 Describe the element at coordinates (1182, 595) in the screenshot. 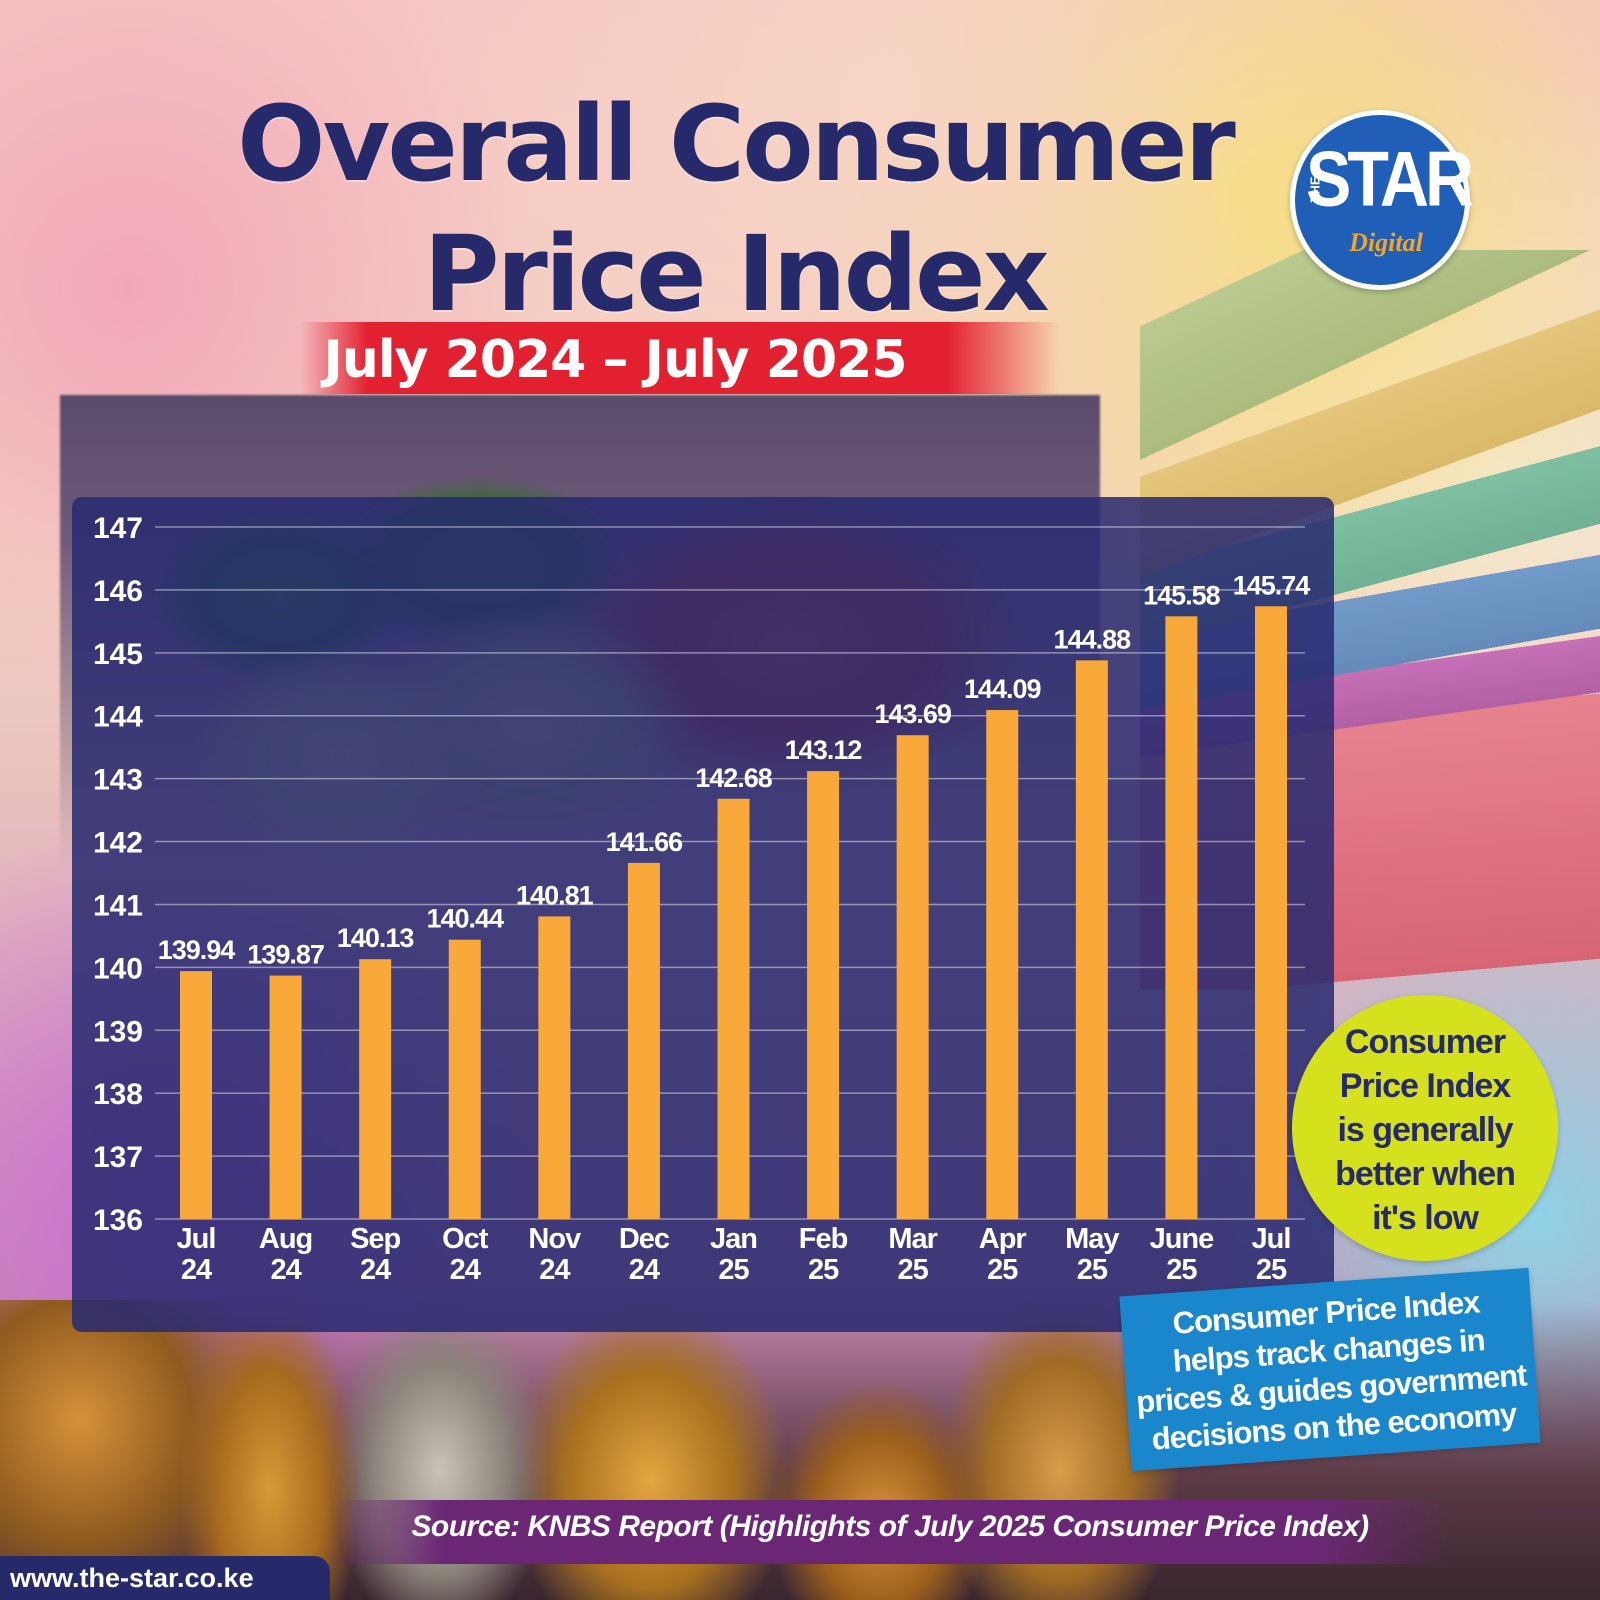

I see `bar-value-label: 145.58` at that location.